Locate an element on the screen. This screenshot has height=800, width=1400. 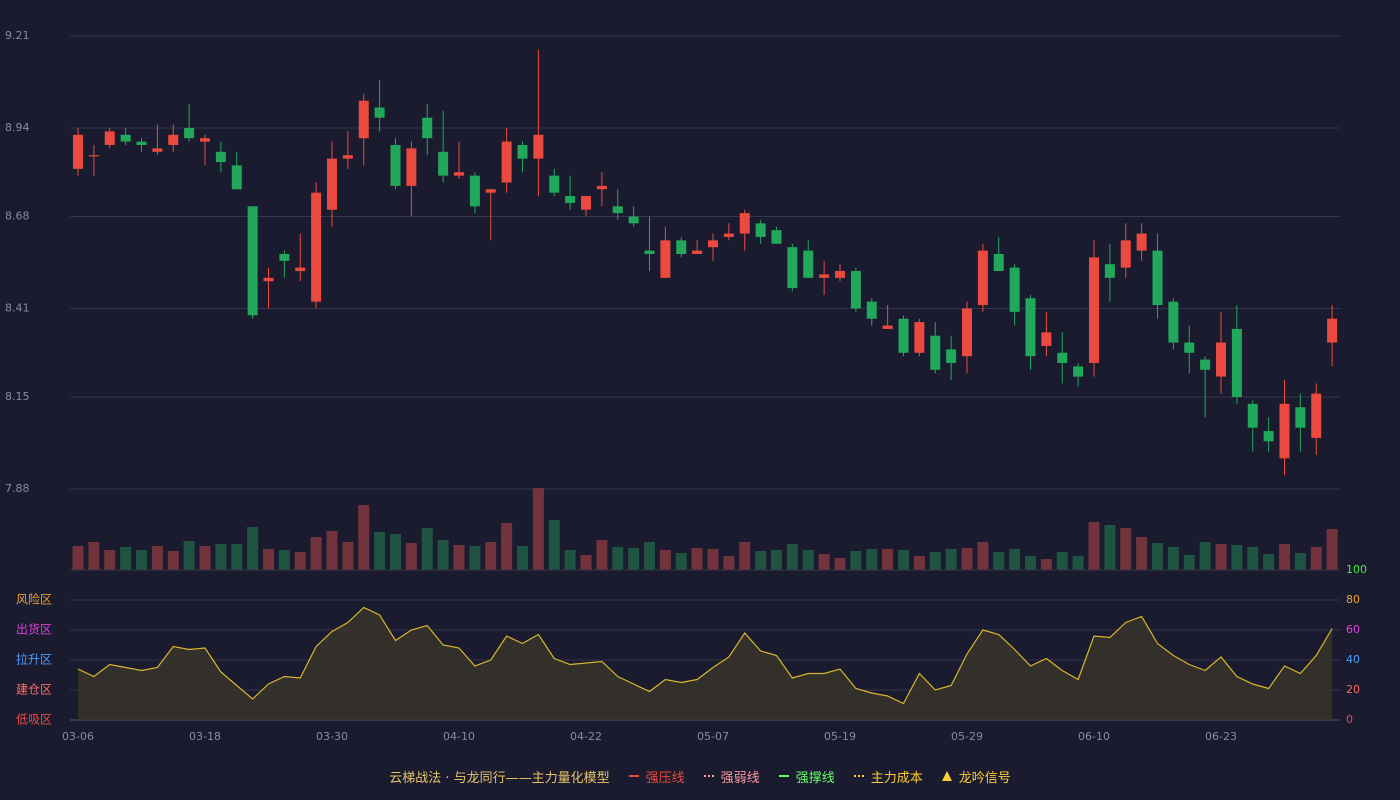
x-tick-label: 06-10 is located at coordinates (1094, 736).